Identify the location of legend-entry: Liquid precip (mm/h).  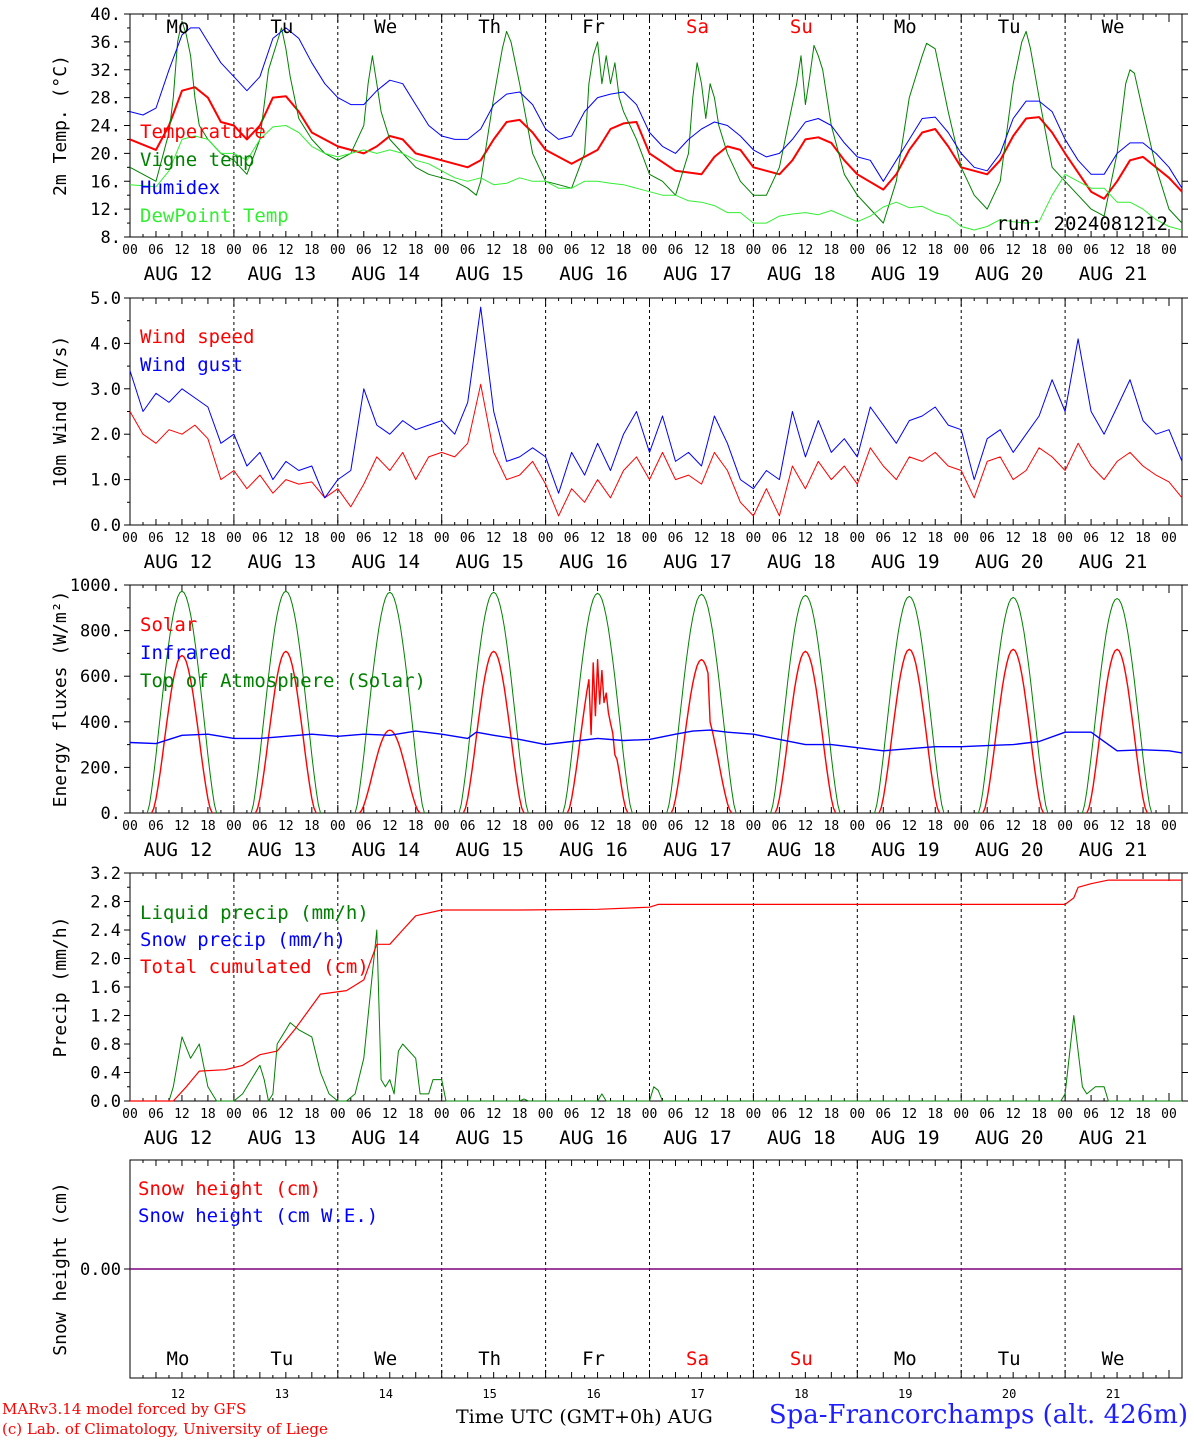
(254, 913).